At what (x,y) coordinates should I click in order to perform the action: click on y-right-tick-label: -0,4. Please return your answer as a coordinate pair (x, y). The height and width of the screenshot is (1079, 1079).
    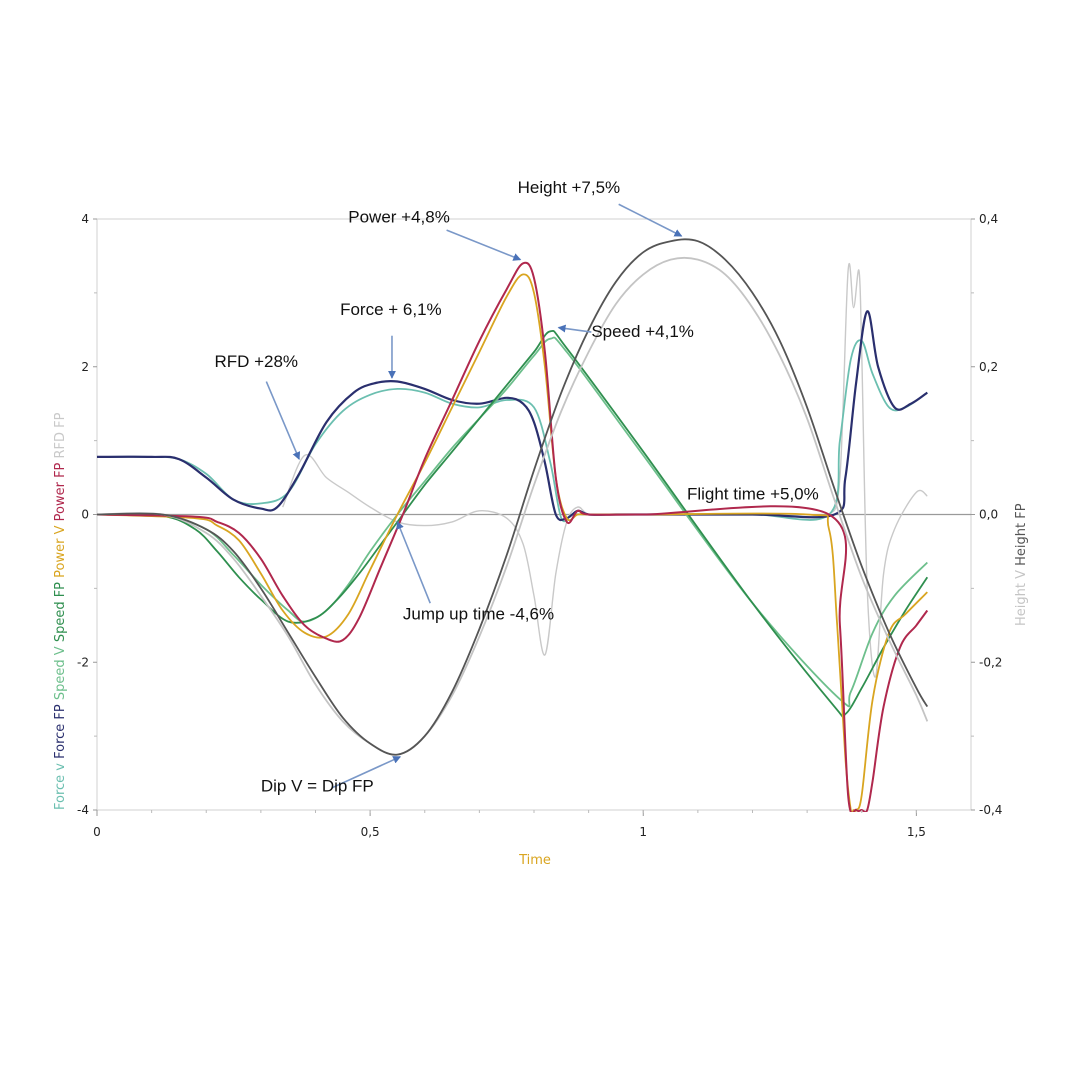
    Looking at the image, I should click on (990, 810).